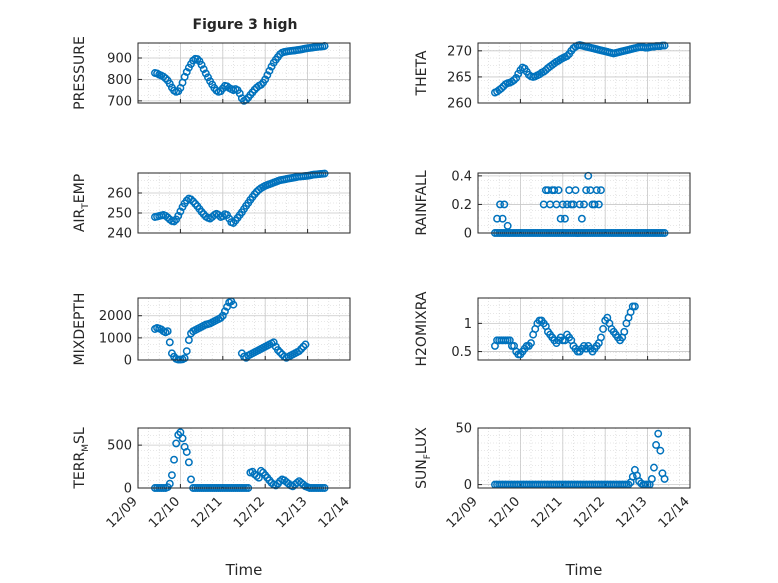 The height and width of the screenshot is (583, 778). I want to click on panel-air-temp: 240 250 260 AIRTEMP, so click(211, 205).